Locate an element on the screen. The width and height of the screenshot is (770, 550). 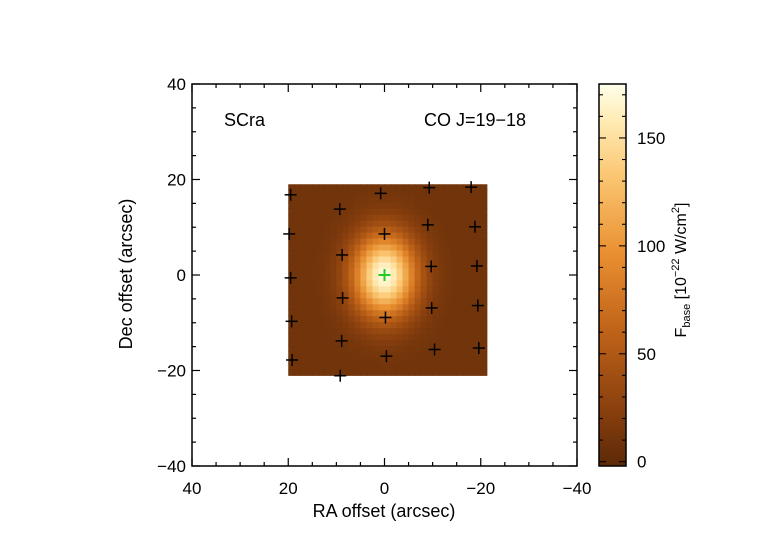
central-spaxel-marker is located at coordinates (384, 275).